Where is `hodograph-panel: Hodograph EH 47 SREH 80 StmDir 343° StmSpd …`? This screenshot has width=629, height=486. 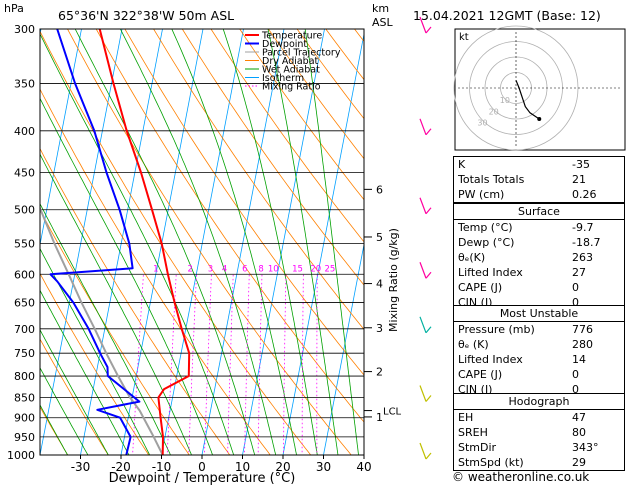
hodograph-panel: Hodograph EH 47 SREH 80 StmDir 343° StmSpd … is located at coordinates (539, 432).